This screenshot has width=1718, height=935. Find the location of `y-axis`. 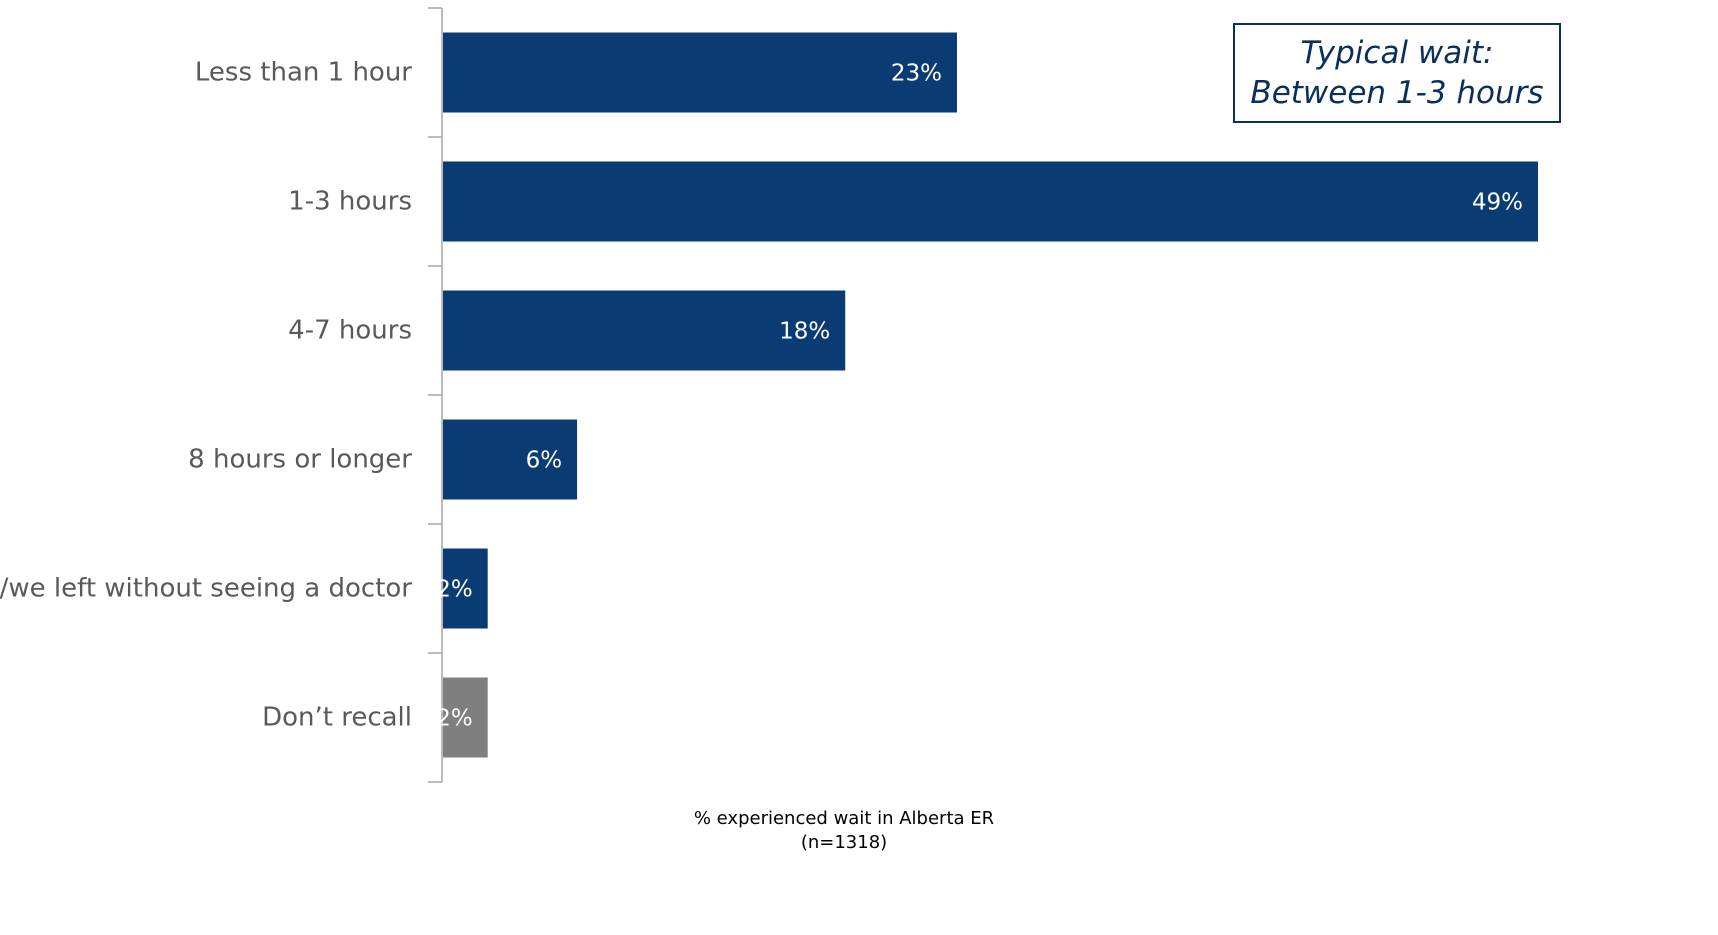

y-axis is located at coordinates (435, 395).